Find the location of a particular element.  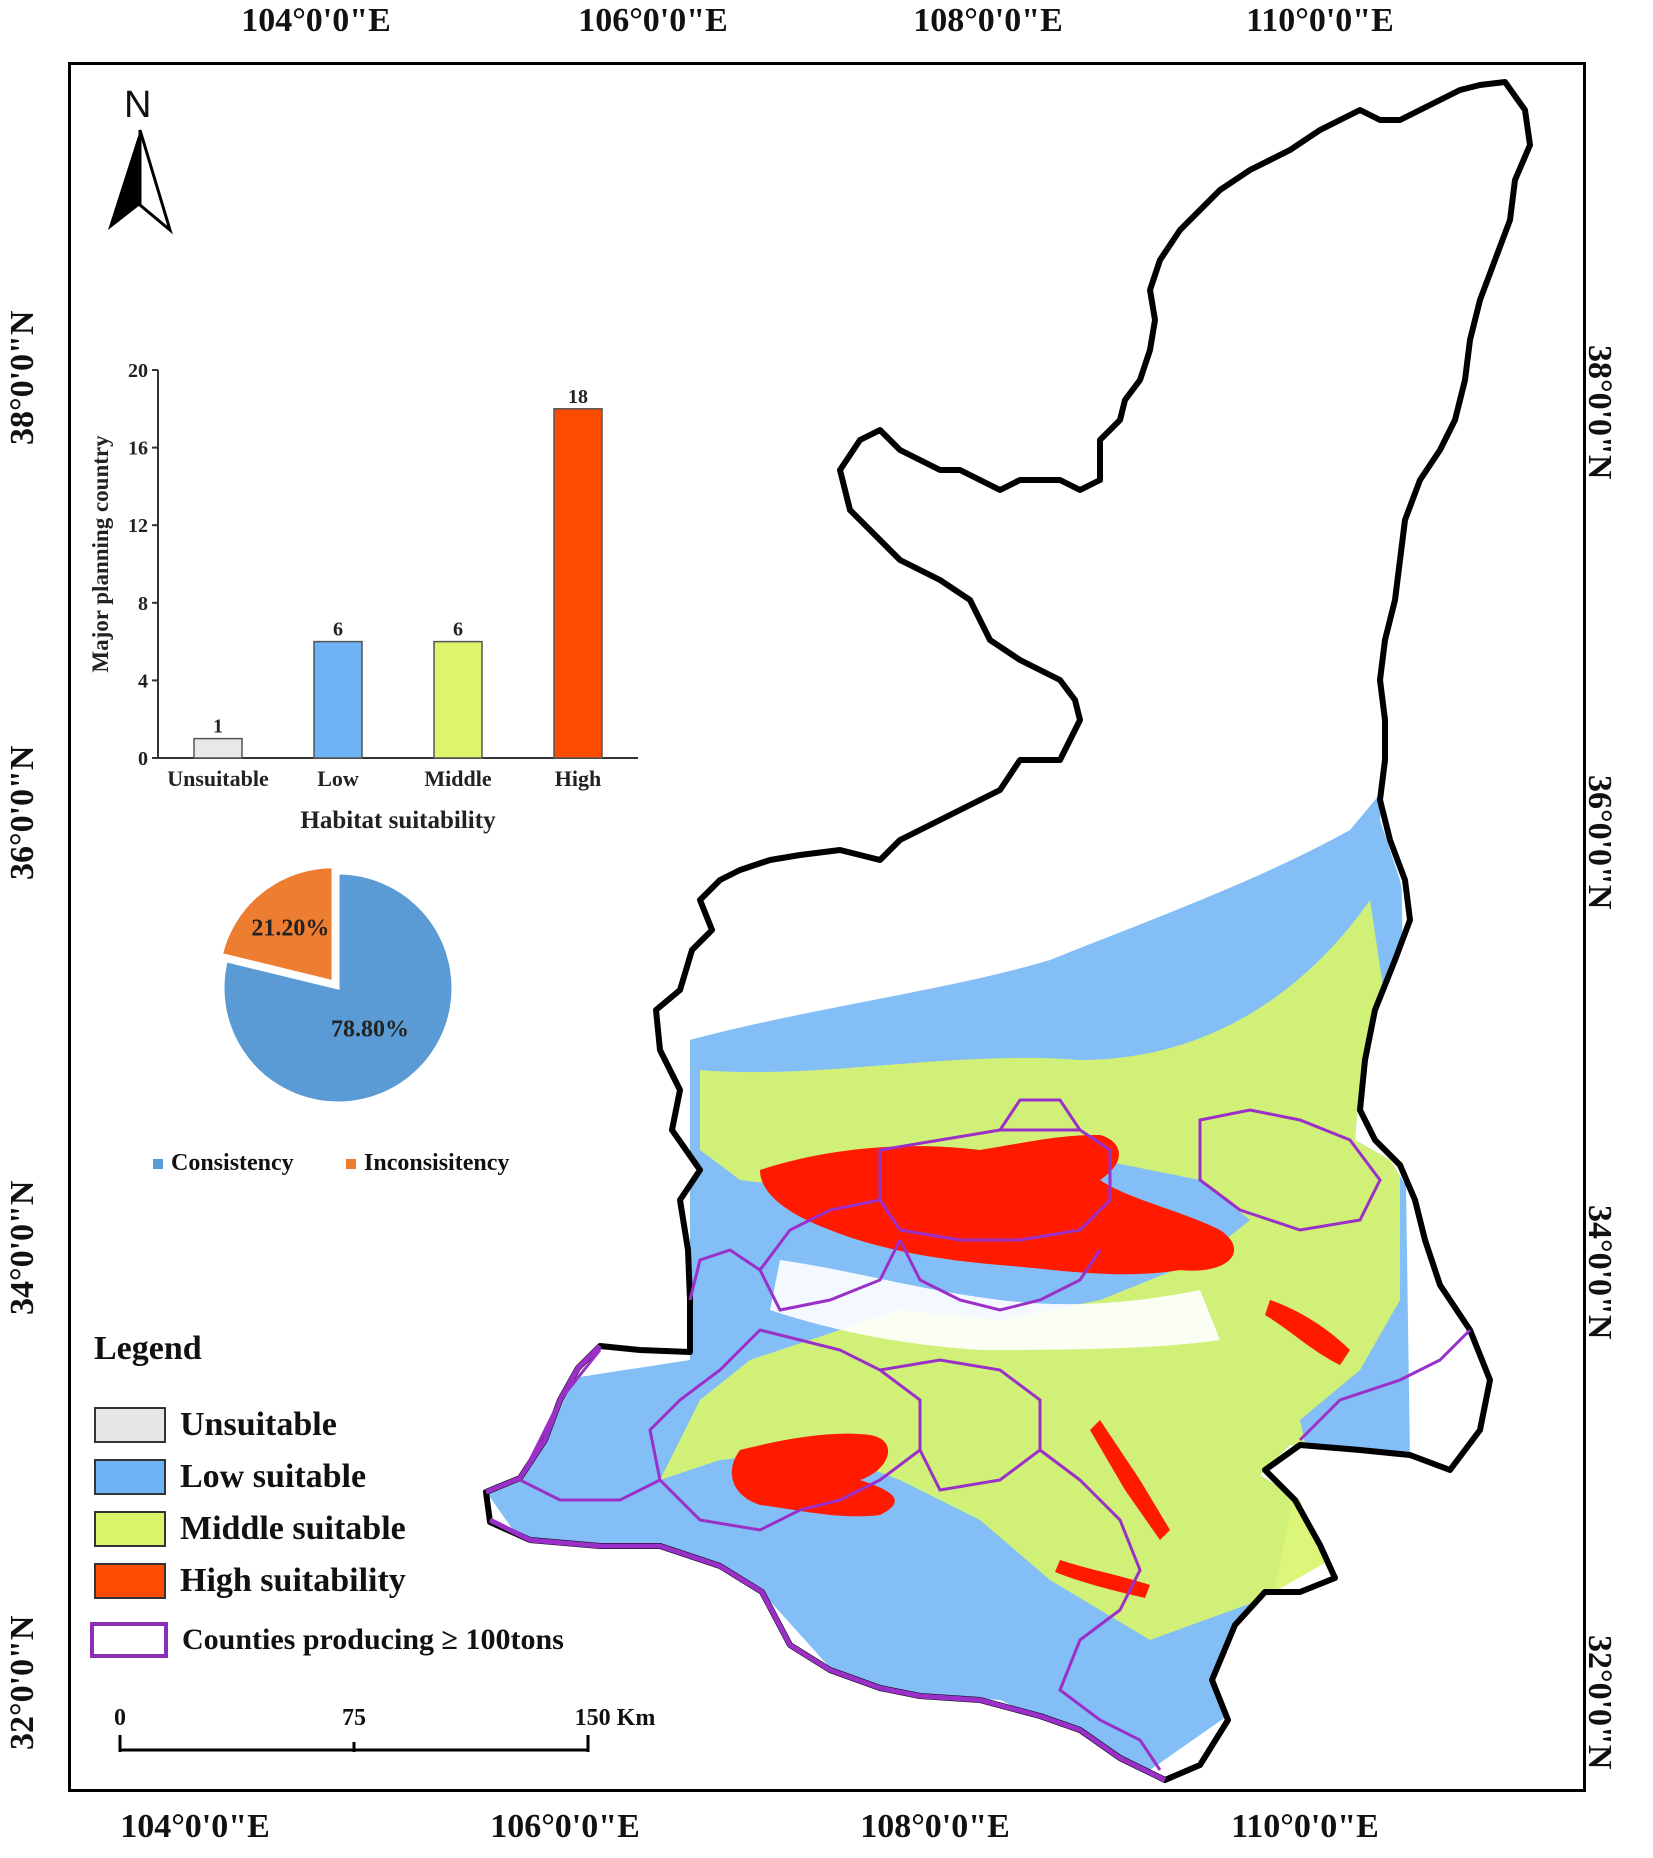

legend-item-low: Low suitable is located at coordinates (230, 1477).